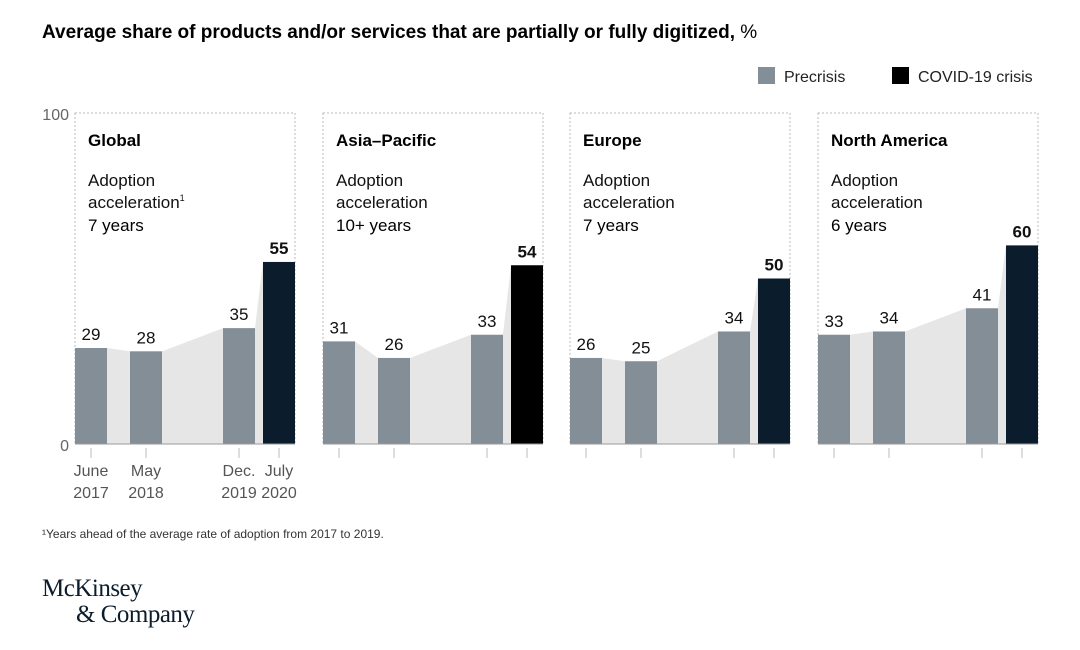 The height and width of the screenshot is (650, 1080). What do you see at coordinates (814, 77) in the screenshot?
I see `legend-label: Precrisis` at bounding box center [814, 77].